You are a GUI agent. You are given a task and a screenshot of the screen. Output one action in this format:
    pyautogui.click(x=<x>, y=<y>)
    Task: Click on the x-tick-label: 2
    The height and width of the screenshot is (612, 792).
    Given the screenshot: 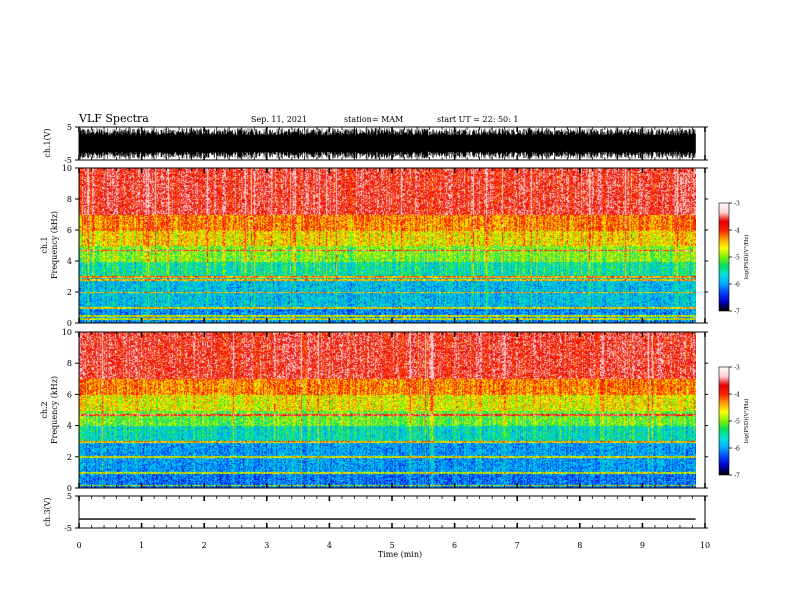 What is the action you would take?
    pyautogui.click(x=204, y=545)
    